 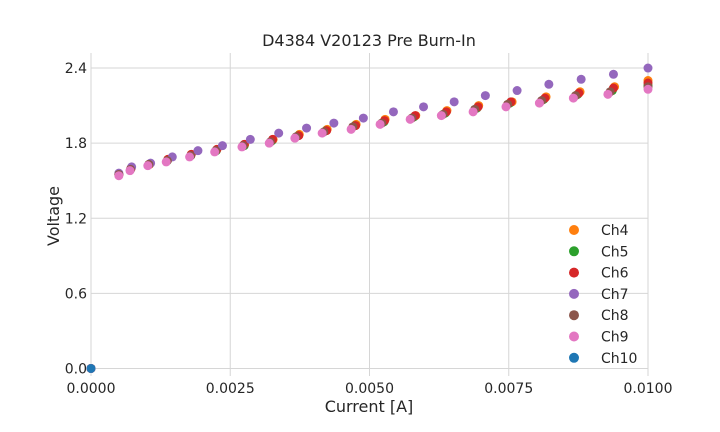 What do you see at coordinates (648, 389) in the screenshot?
I see `x-tick-label: 0.0100` at bounding box center [648, 389].